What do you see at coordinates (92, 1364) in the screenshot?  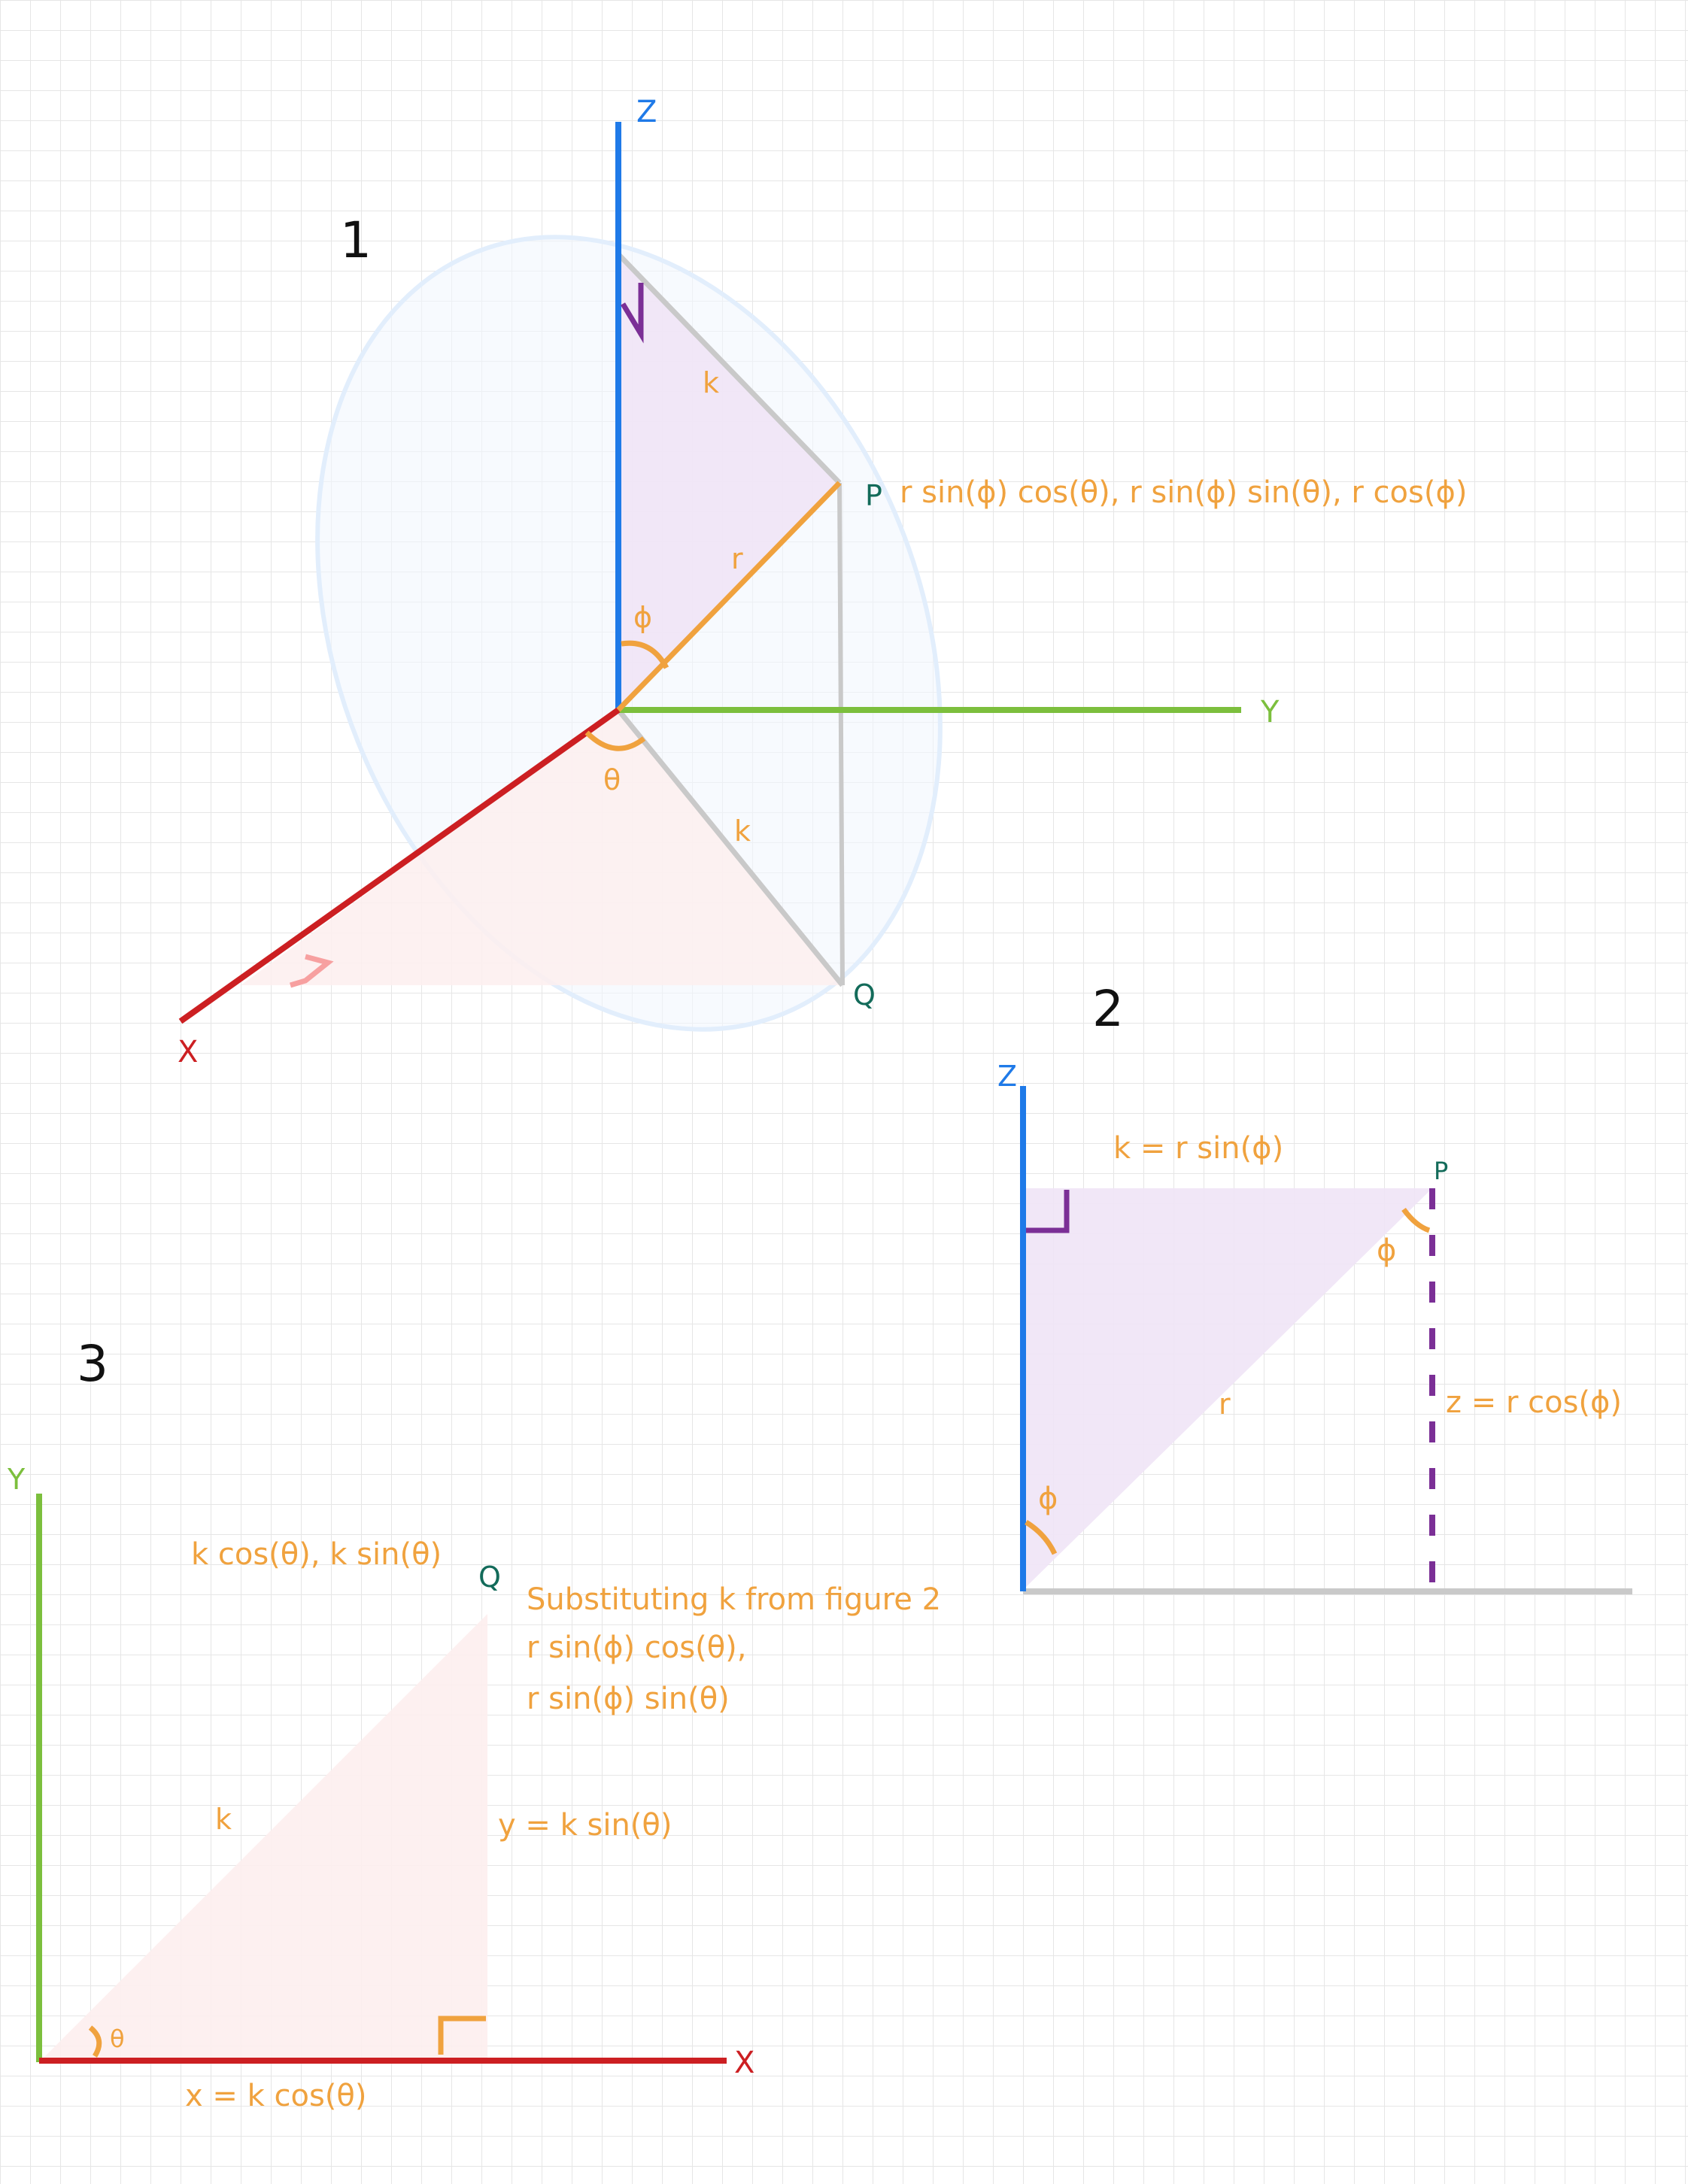 I see `figure-3-number: 3` at bounding box center [92, 1364].